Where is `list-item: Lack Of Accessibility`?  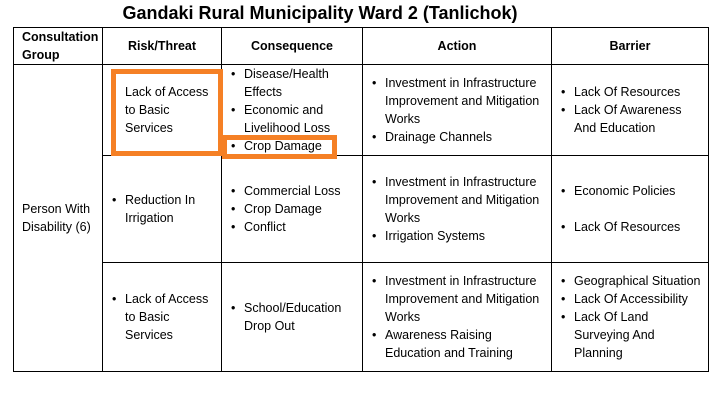
list-item: Lack Of Accessibility is located at coordinates (632, 299).